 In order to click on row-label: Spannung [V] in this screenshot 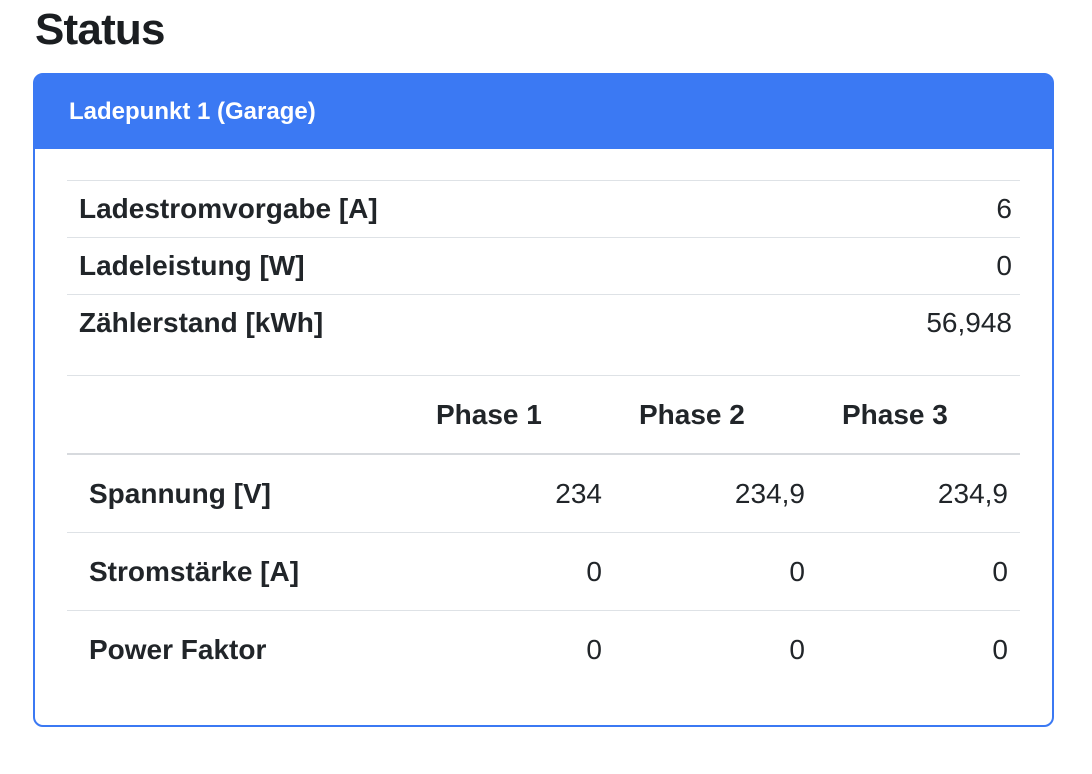, I will do `click(180, 493)`.